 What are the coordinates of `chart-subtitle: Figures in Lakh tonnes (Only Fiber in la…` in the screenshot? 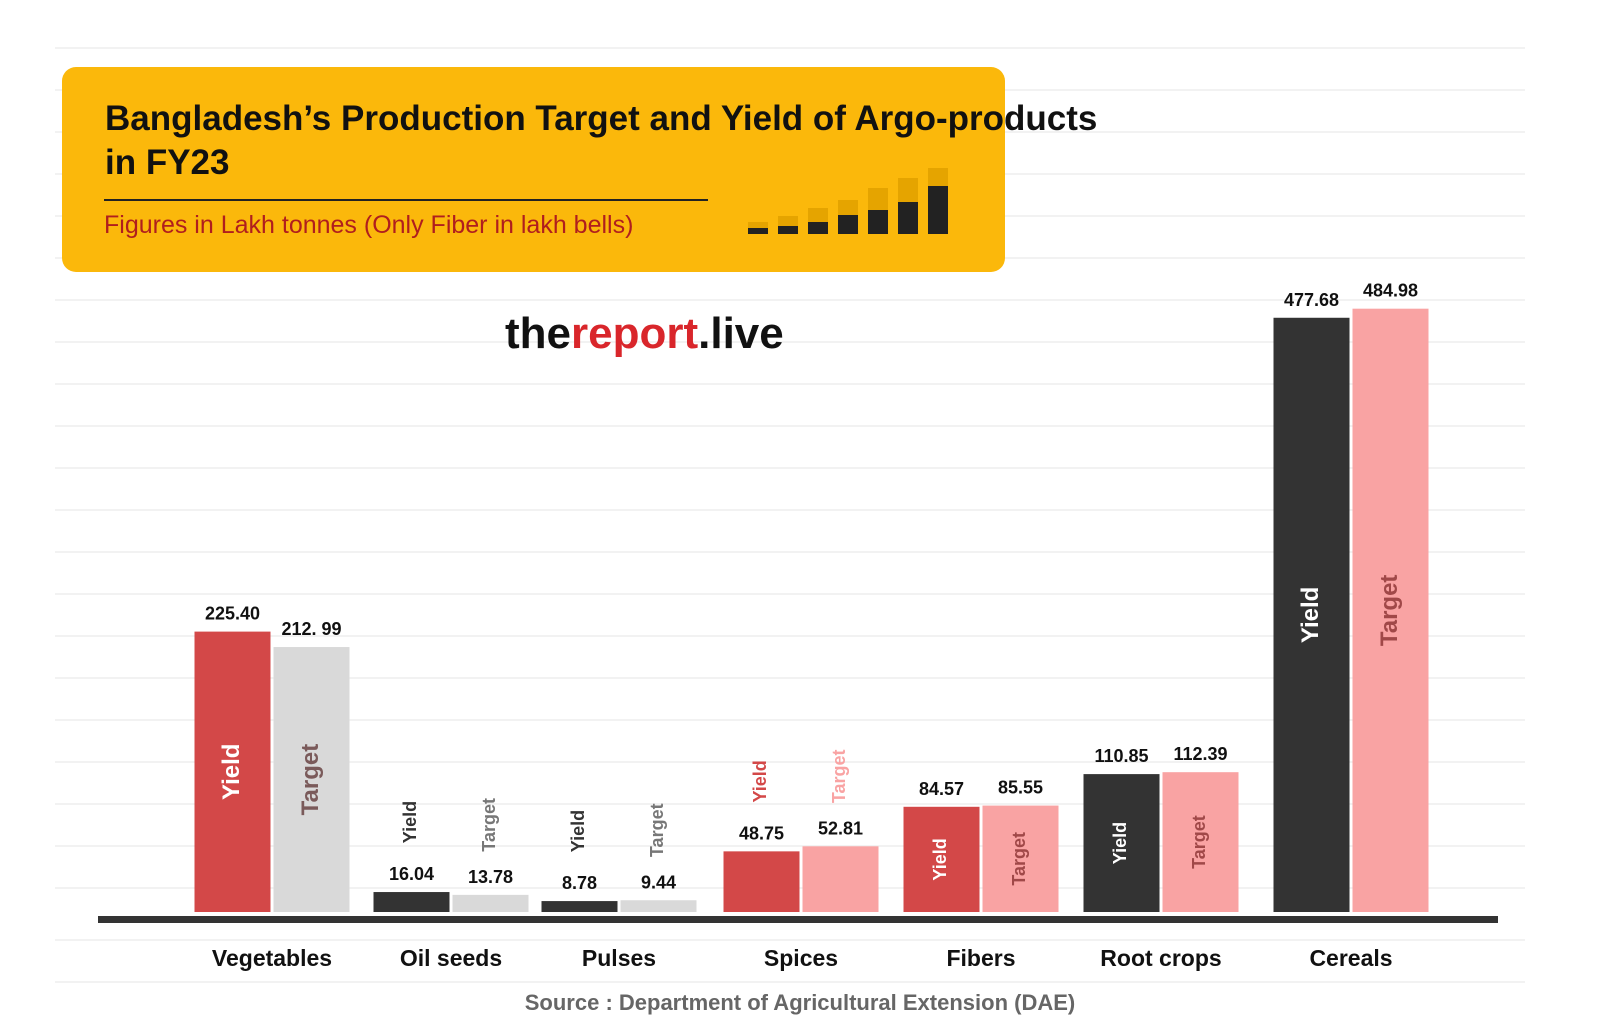 It's located at (368, 225).